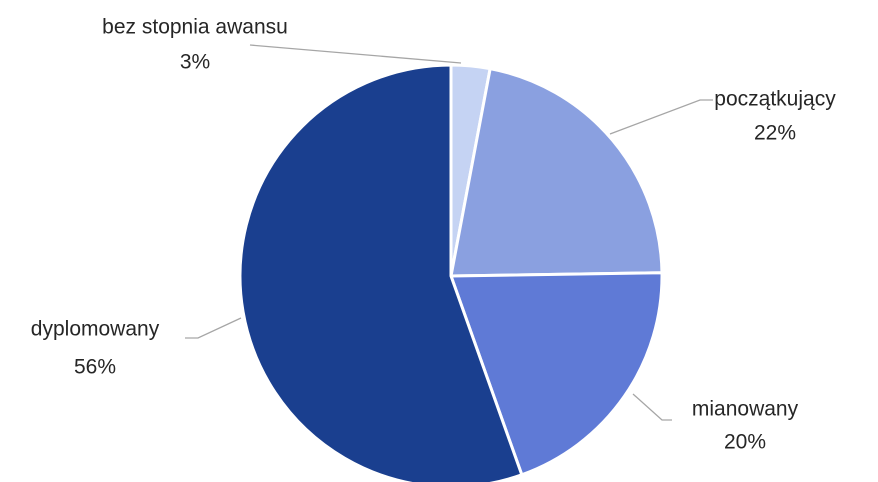  Describe the element at coordinates (95, 329) in the screenshot. I see `slice-label: dyplomowany` at that location.